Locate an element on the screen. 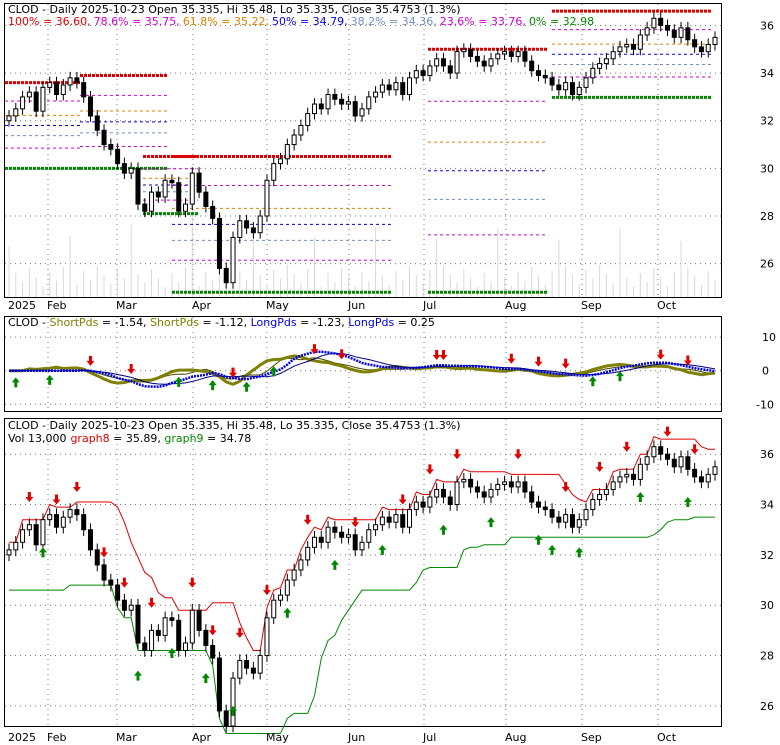 This screenshot has height=745, width=780. oscillator-legend-item: = -1.23, is located at coordinates (323, 322).